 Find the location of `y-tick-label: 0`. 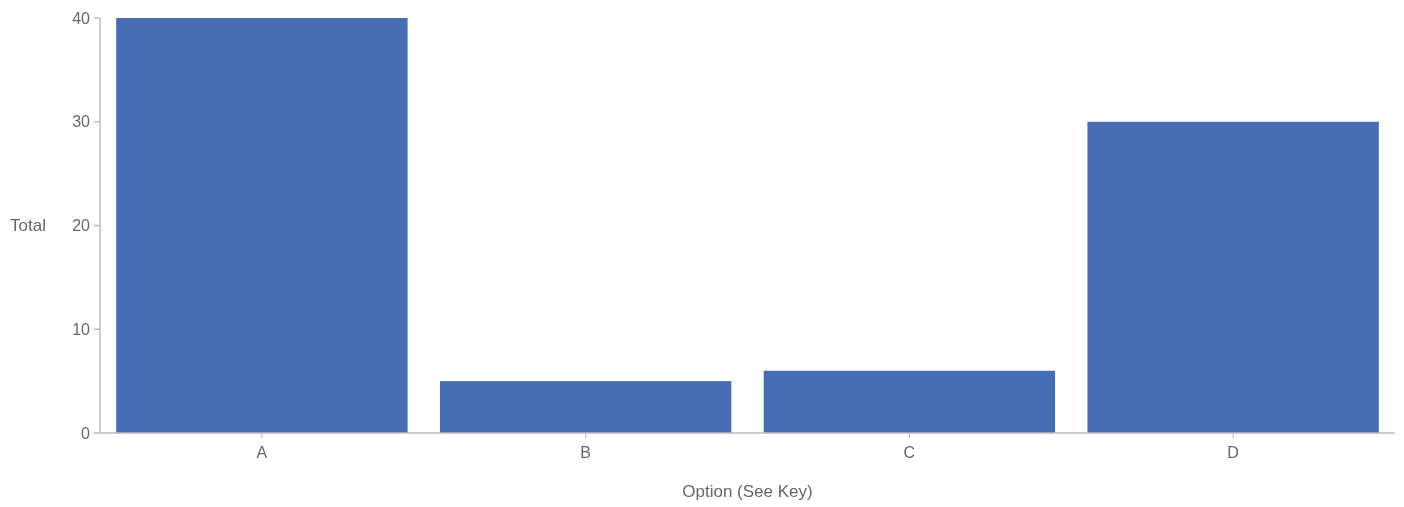

y-tick-label: 0 is located at coordinates (86, 433).